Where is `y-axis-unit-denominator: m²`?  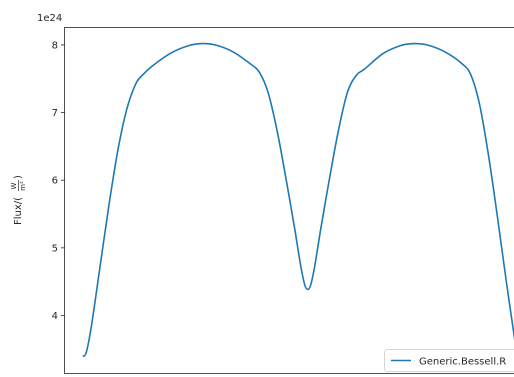 y-axis-unit-denominator: m² is located at coordinates (23, 186).